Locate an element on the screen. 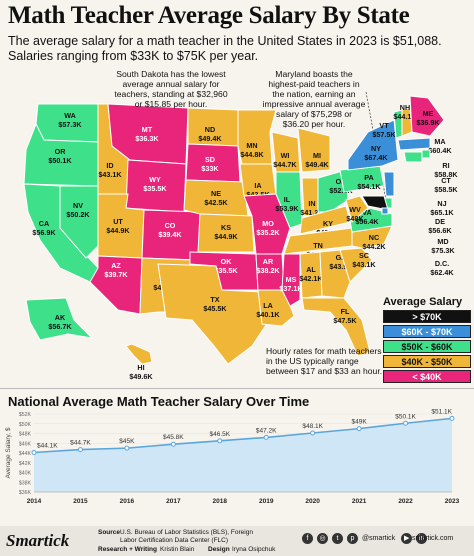  x-tick-label: 2023 is located at coordinates (452, 501).